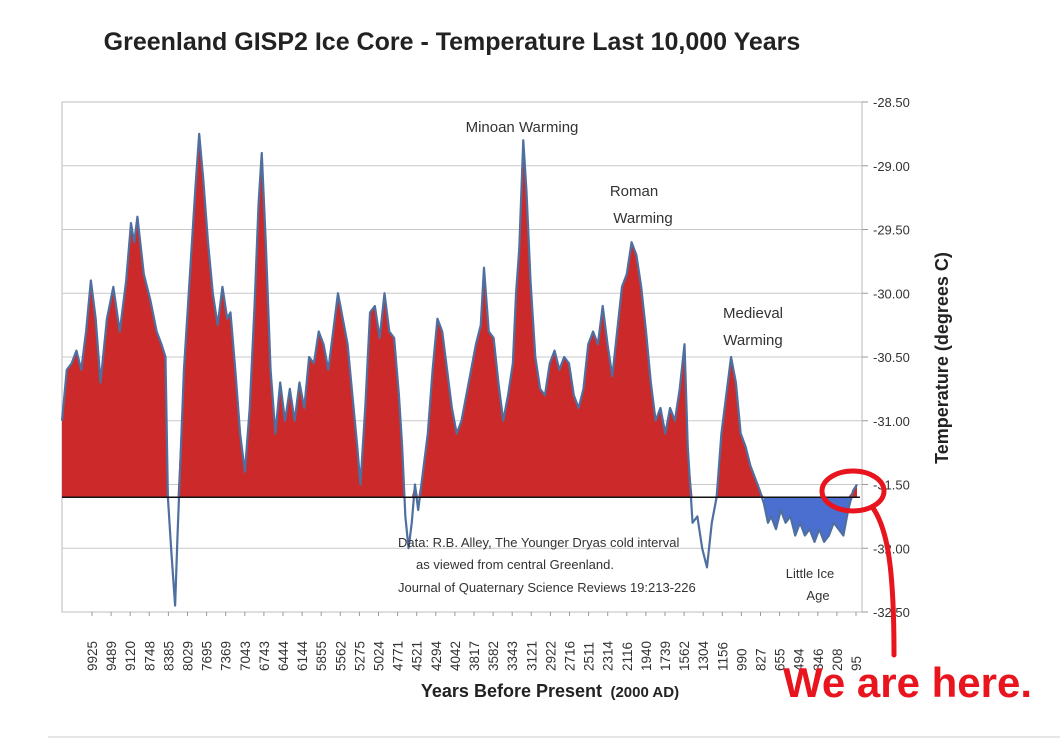 This screenshot has height=747, width=1060. Describe the element at coordinates (398, 656) in the screenshot. I see `x-tick-label: 4771` at that location.